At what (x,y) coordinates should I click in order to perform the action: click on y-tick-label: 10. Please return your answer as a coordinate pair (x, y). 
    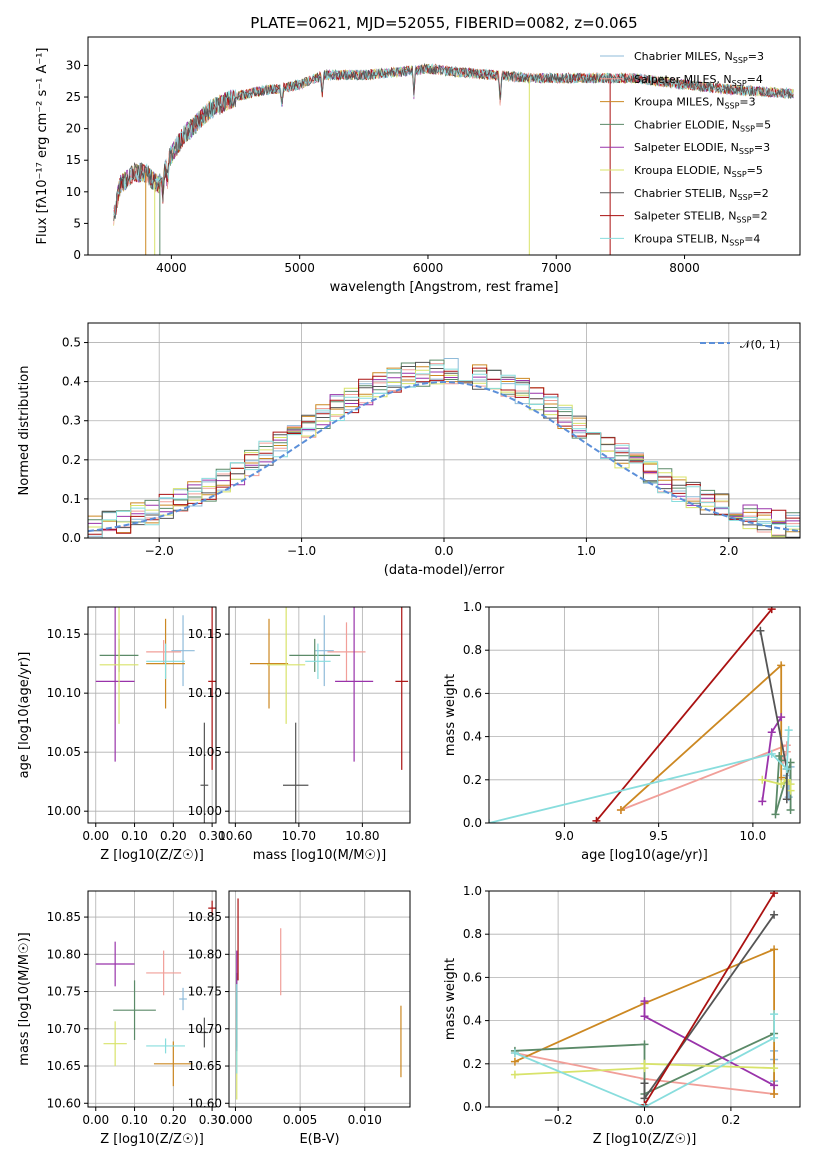
    Looking at the image, I should click on (73, 192).